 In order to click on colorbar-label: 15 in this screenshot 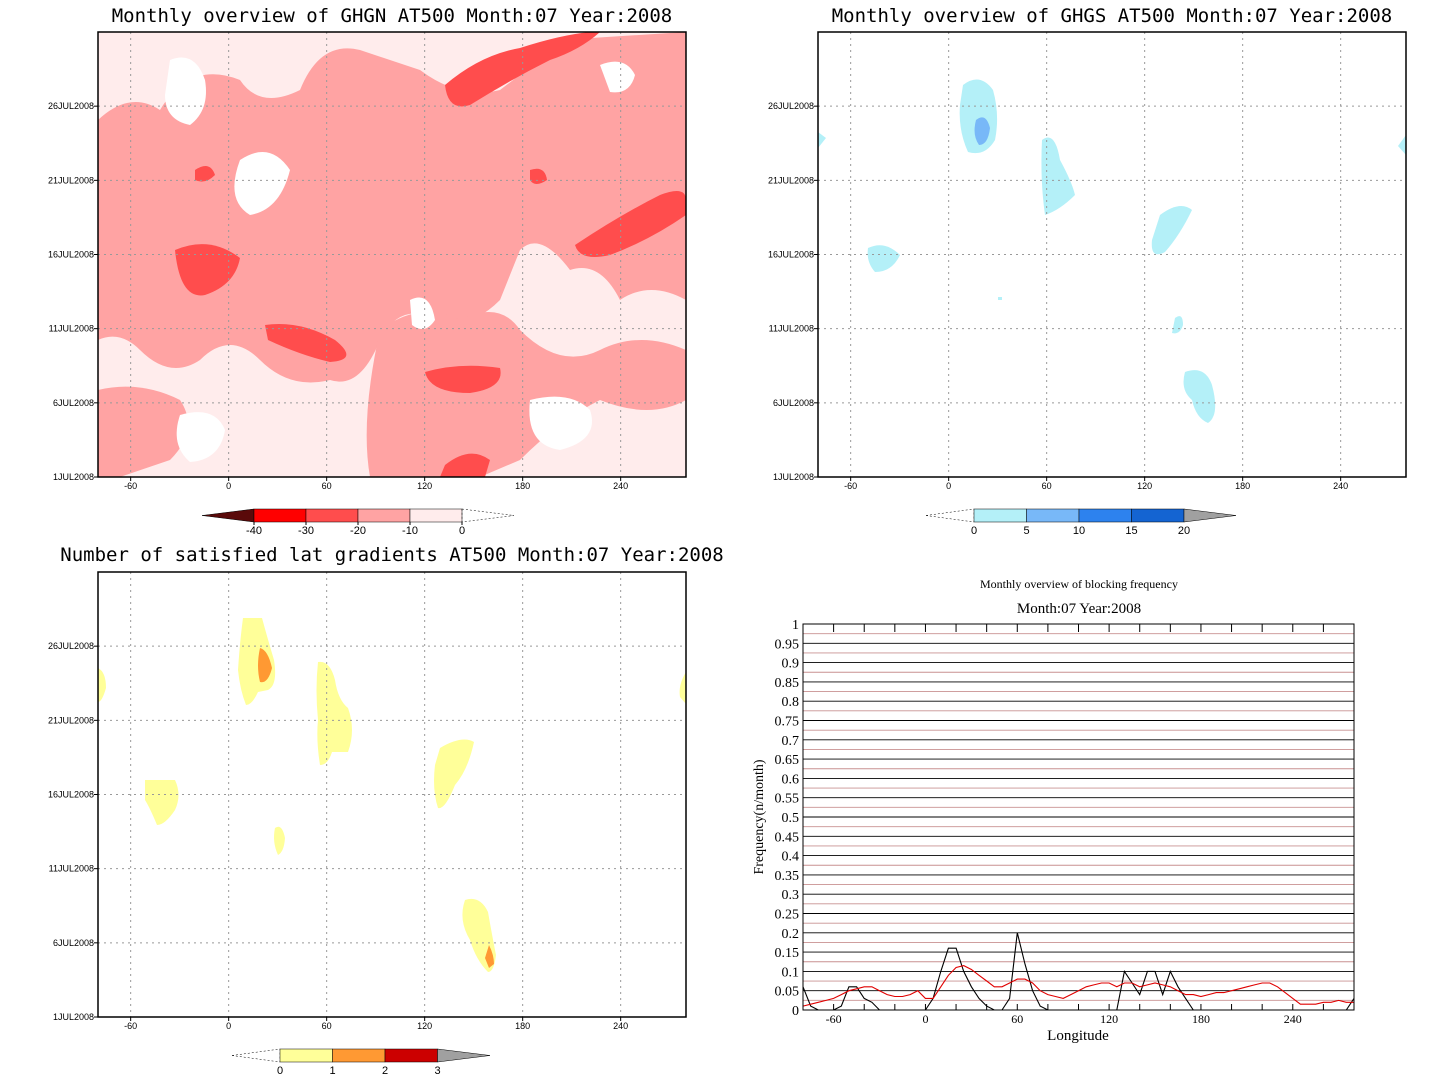, I will do `click(1131, 531)`.